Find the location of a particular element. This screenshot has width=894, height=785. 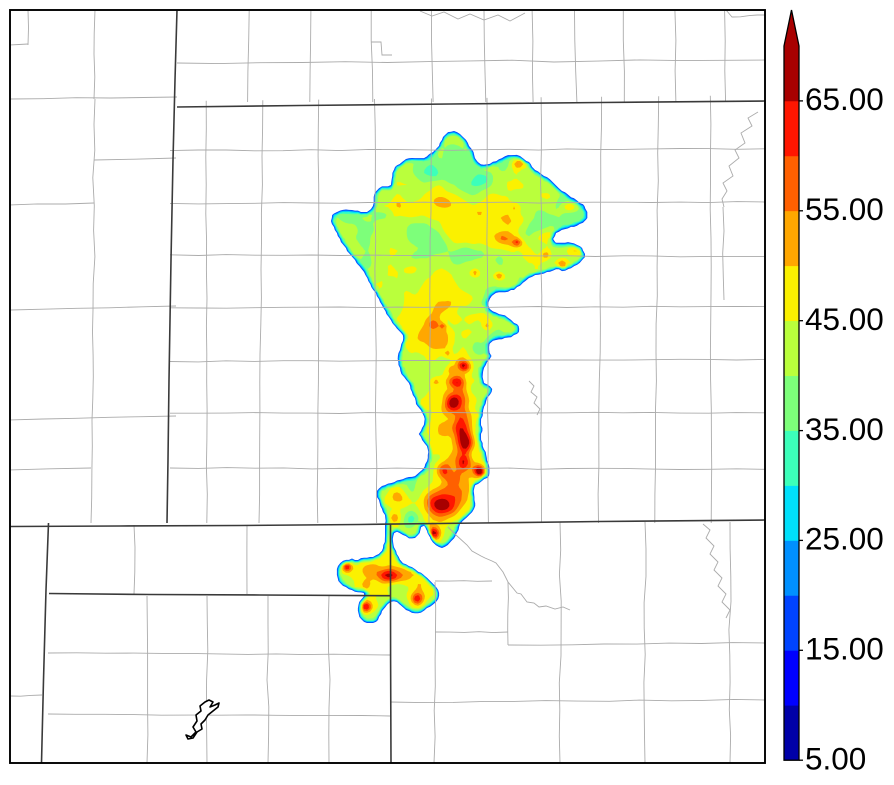

svg-text: 35.00 is located at coordinates (844, 429).